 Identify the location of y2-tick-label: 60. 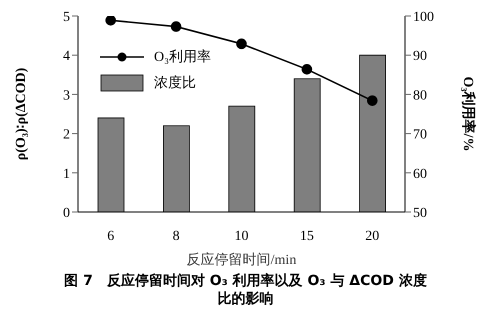
(420, 174).